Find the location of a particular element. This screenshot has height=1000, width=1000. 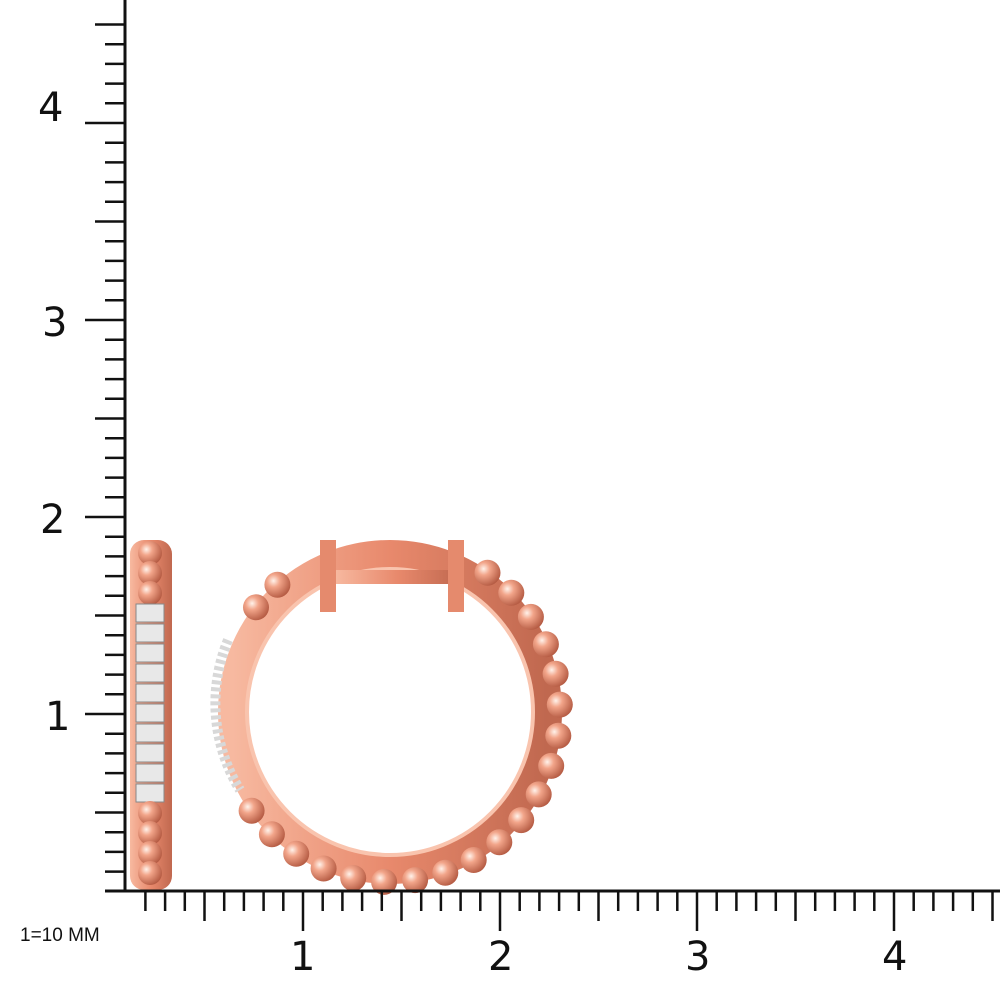

y-tick-label-3: 3 is located at coordinates (55, 323).